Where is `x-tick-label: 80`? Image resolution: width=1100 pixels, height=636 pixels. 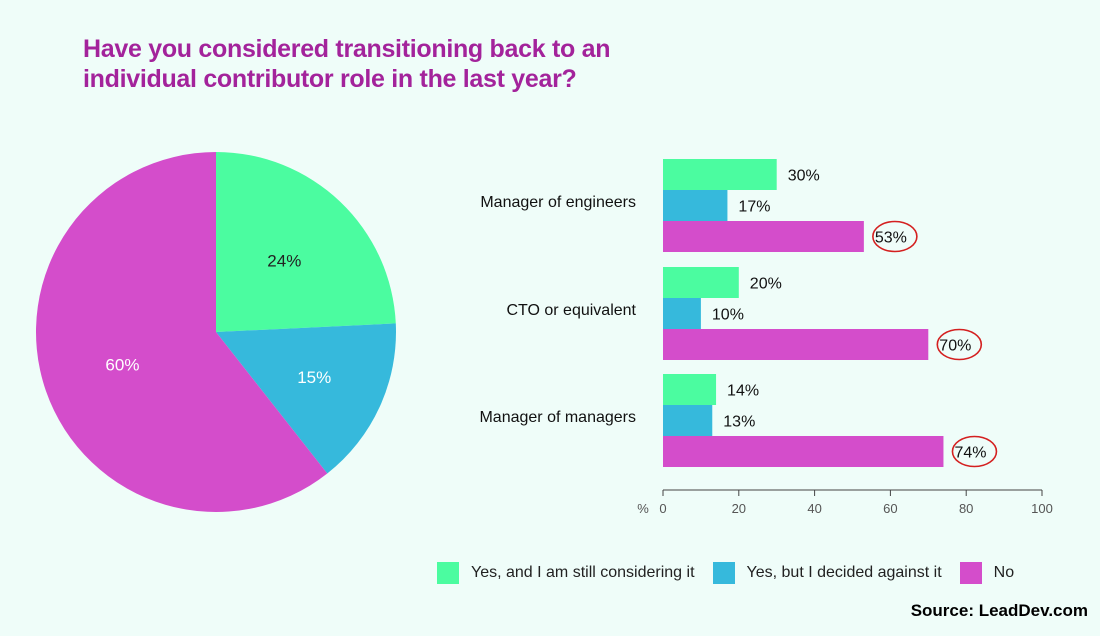
x-tick-label: 80 is located at coordinates (966, 508).